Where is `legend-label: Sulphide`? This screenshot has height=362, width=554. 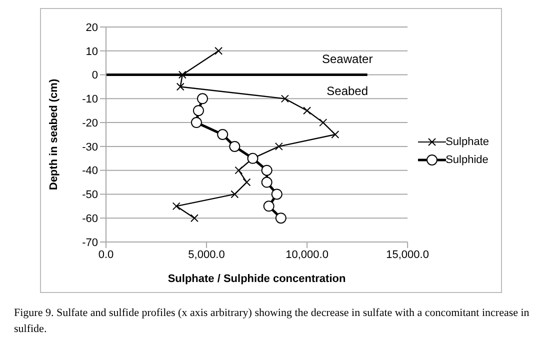 legend-label: Sulphide is located at coordinates (467, 160).